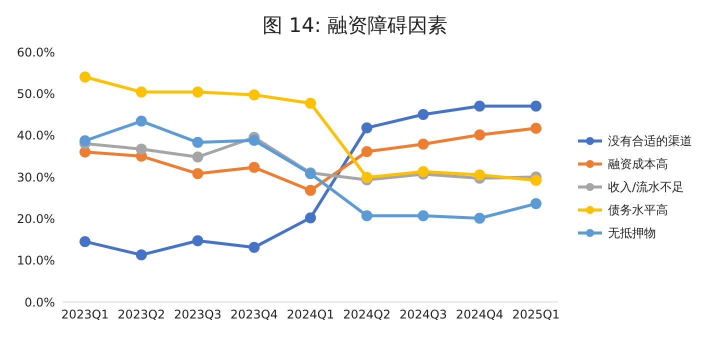  I want to click on legend-label: 无抵押物, so click(632, 233).